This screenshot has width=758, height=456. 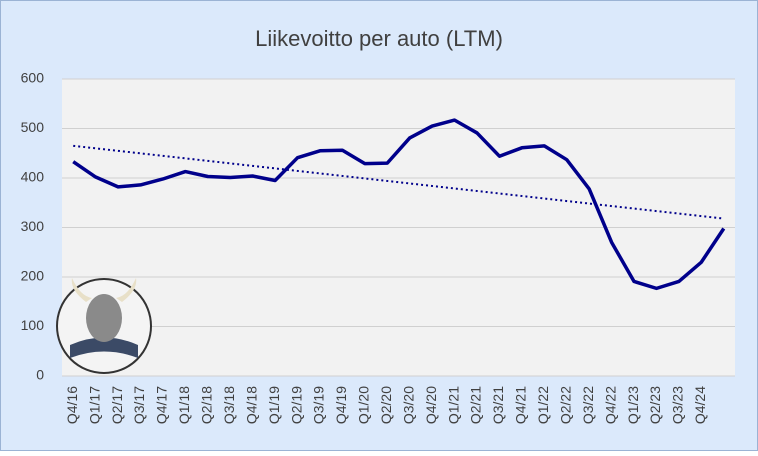 I want to click on y-tick-label: 100, so click(x=33, y=325).